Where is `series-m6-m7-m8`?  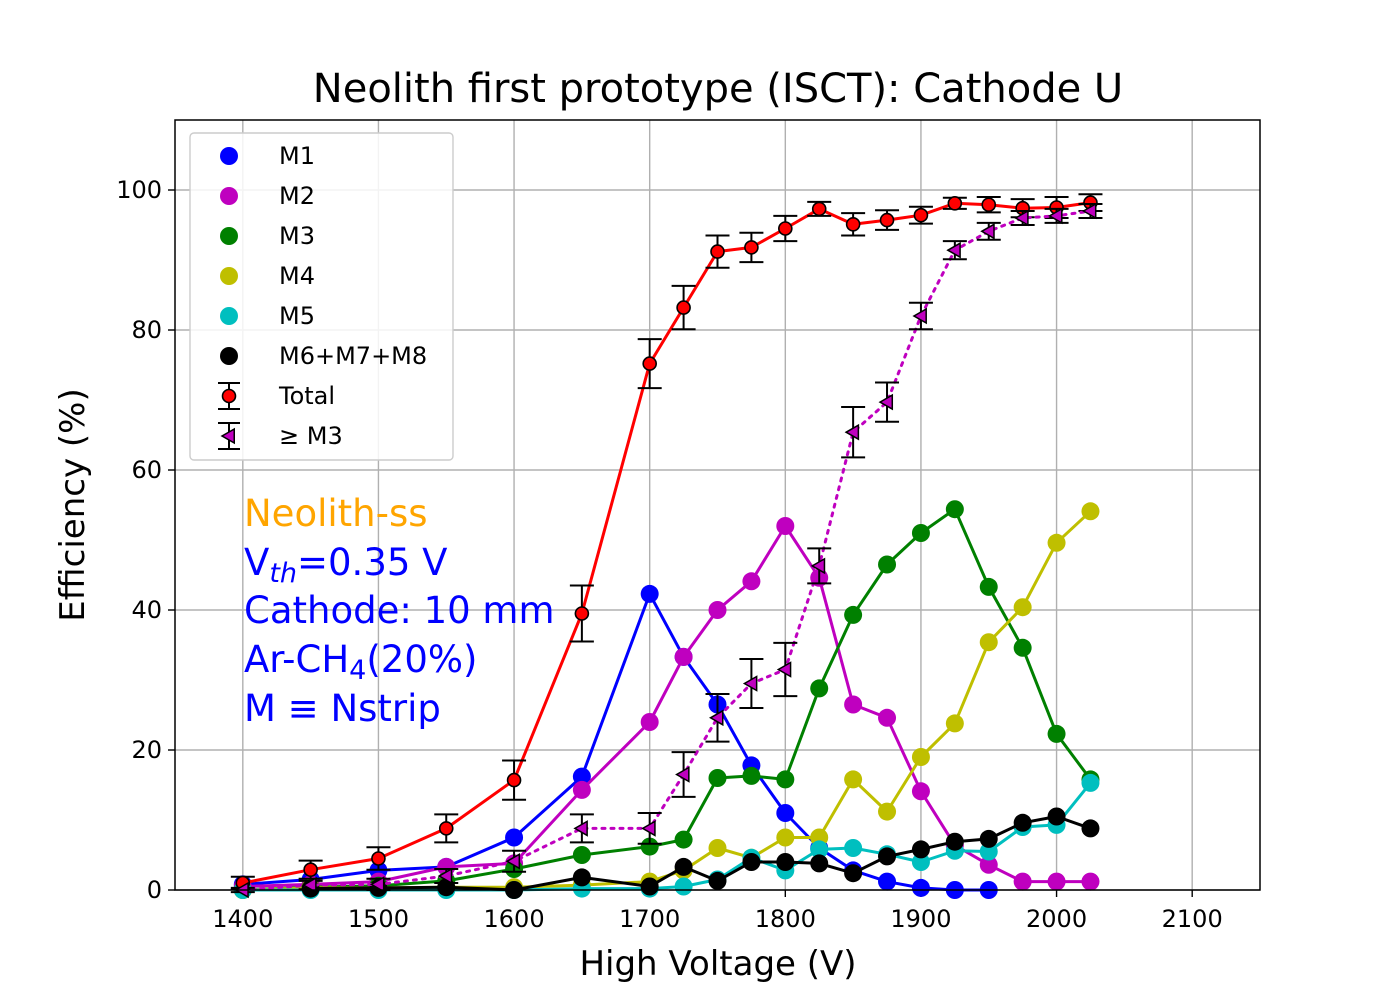
series-m6-m7-m8 is located at coordinates (700, 853).